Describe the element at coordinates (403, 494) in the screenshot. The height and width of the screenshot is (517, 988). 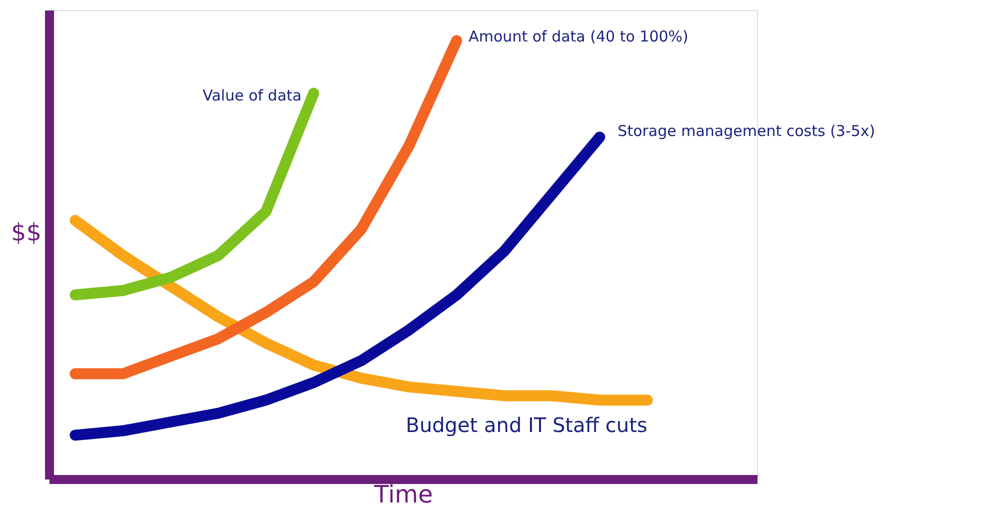
I see `x-axis-title: Time` at that location.